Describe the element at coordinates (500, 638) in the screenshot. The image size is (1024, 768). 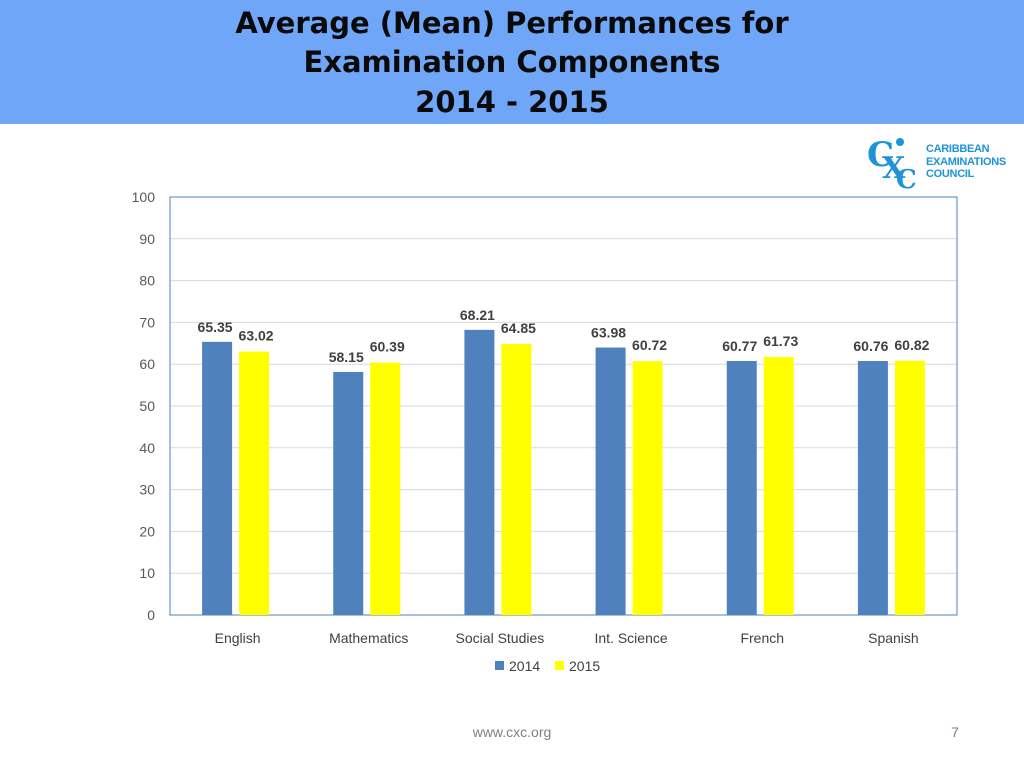
I see `x-tick-label: Social Studies` at that location.